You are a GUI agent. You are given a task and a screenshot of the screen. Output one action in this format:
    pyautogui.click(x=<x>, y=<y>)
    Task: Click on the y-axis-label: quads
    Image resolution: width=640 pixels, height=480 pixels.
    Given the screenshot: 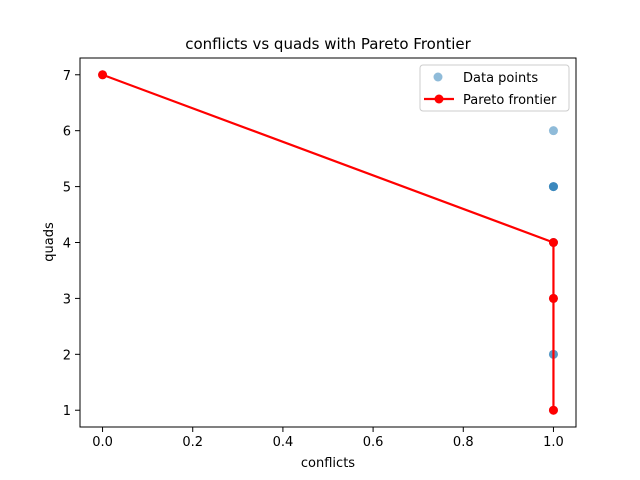 What is the action you would take?
    pyautogui.click(x=49, y=242)
    